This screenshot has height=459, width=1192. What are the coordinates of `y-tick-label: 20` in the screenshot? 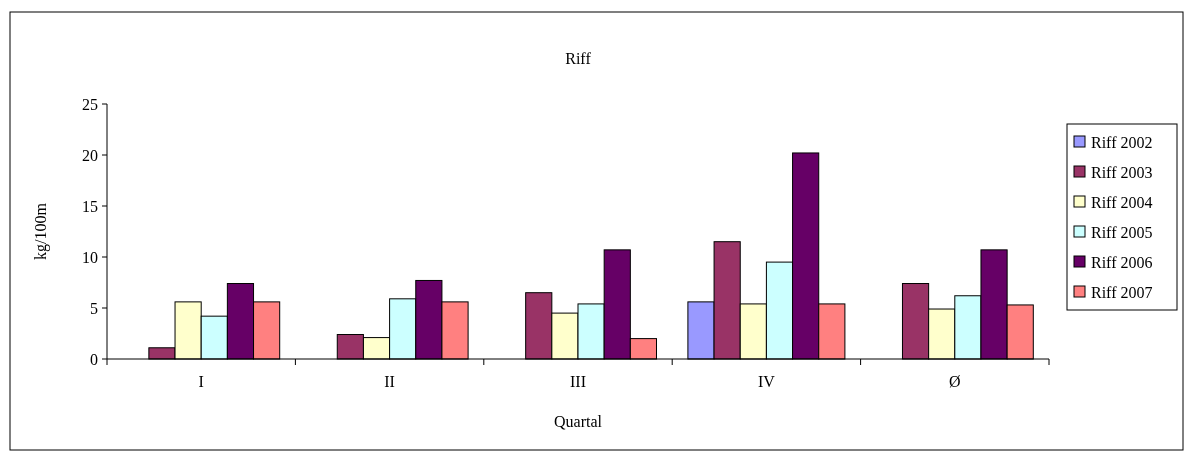 It's located at (90, 155).